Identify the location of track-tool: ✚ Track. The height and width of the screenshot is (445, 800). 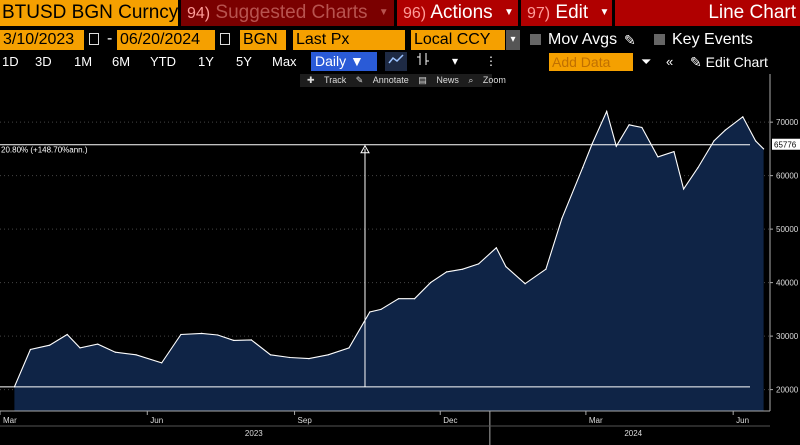
(327, 80).